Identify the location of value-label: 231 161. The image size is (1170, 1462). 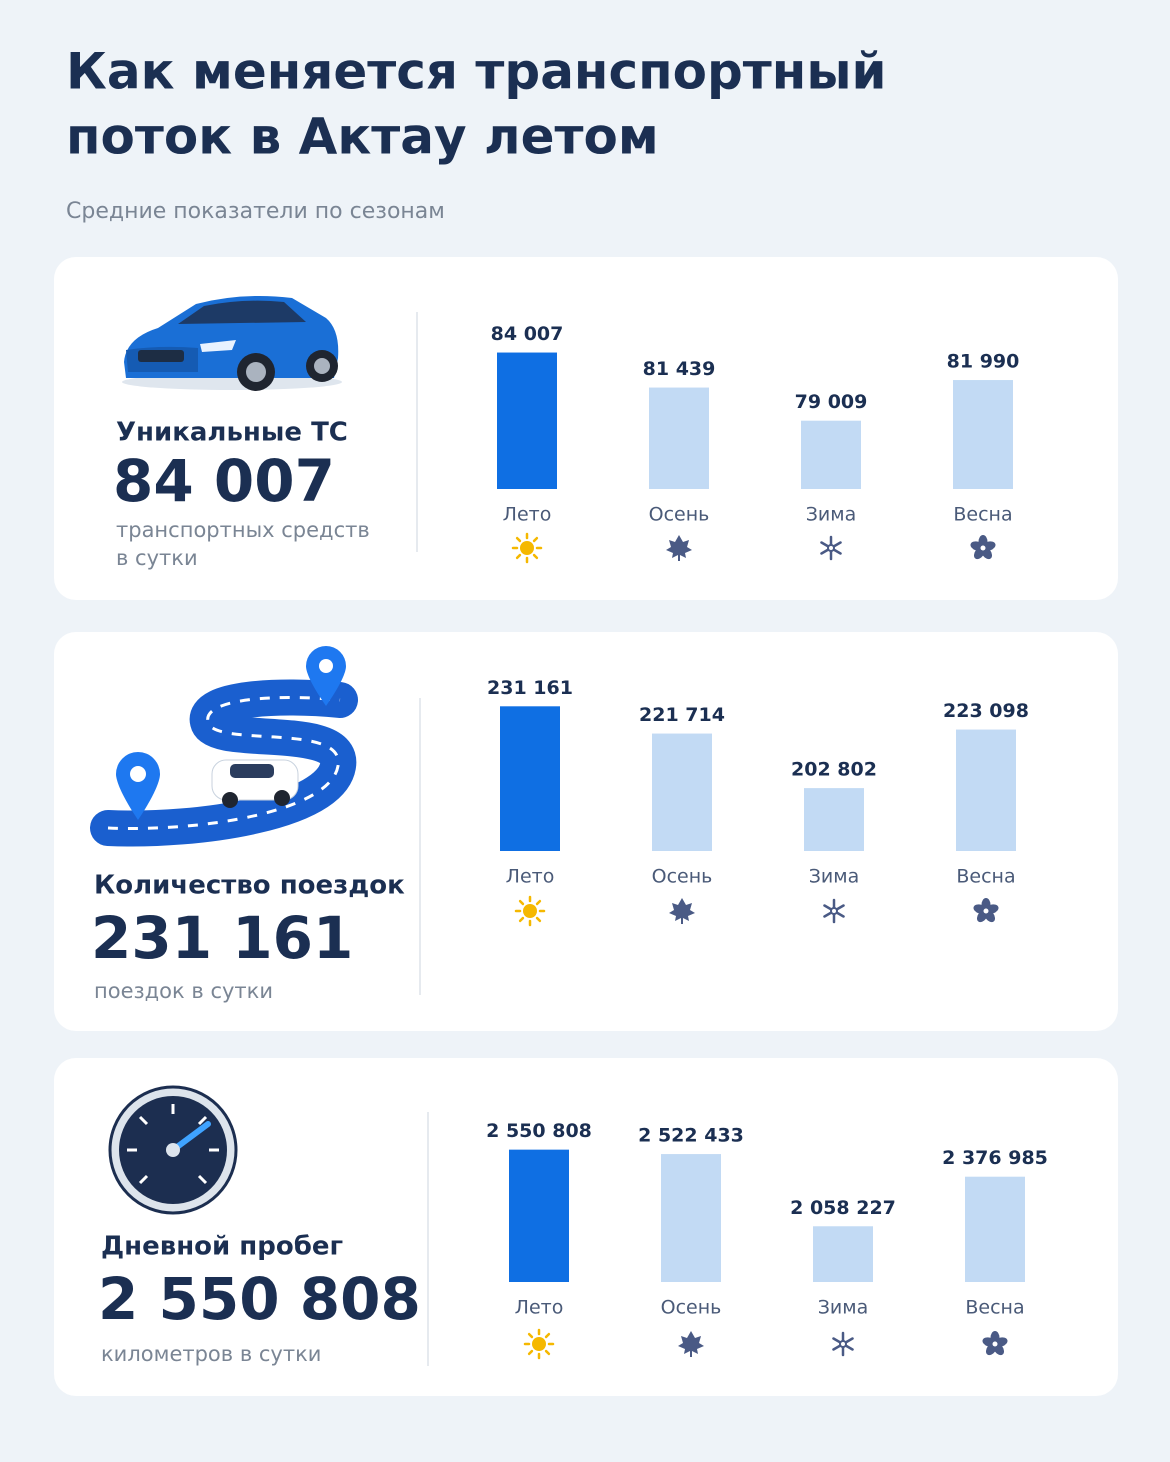
(530, 688).